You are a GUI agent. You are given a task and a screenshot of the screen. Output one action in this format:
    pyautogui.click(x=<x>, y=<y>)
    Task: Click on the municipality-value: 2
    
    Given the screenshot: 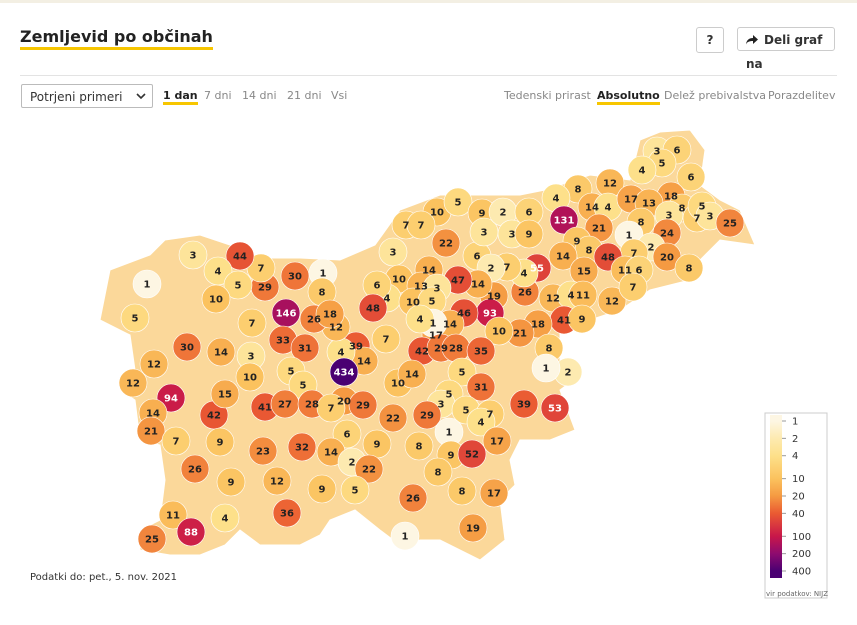 What is the action you would take?
    pyautogui.click(x=491, y=269)
    